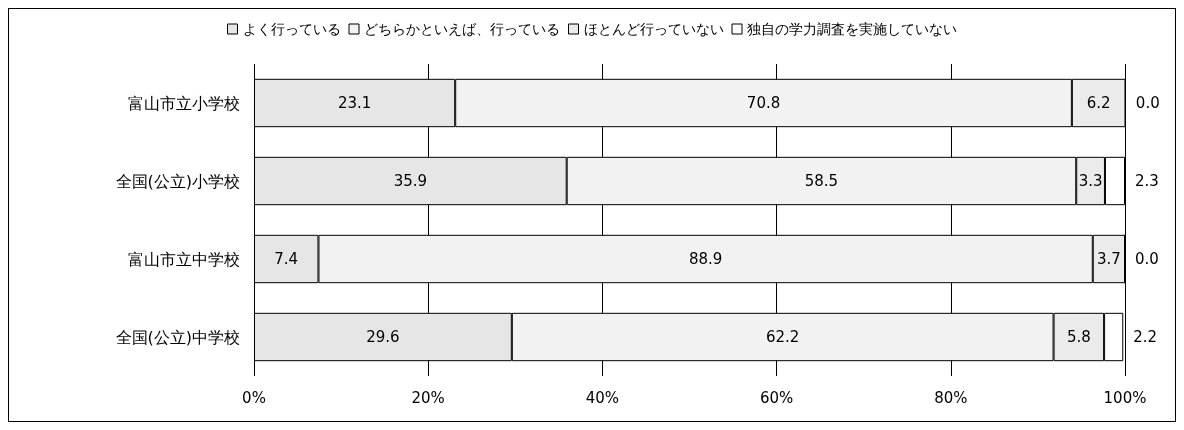  Describe the element at coordinates (1147, 181) in the screenshot. I see `data-label: 2.3` at that location.